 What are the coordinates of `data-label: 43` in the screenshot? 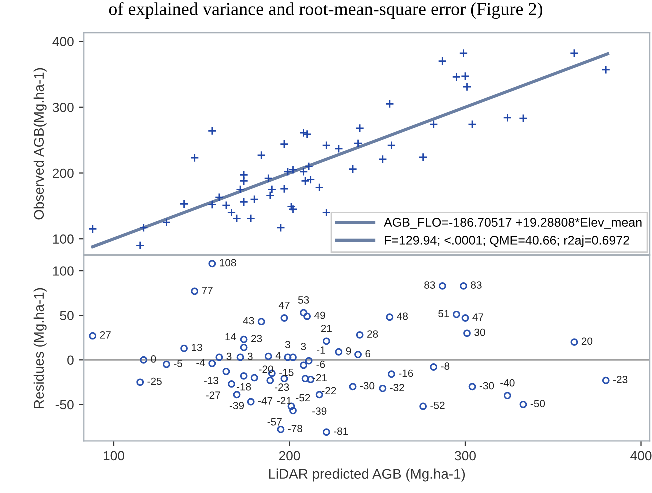 It's located at (248, 321).